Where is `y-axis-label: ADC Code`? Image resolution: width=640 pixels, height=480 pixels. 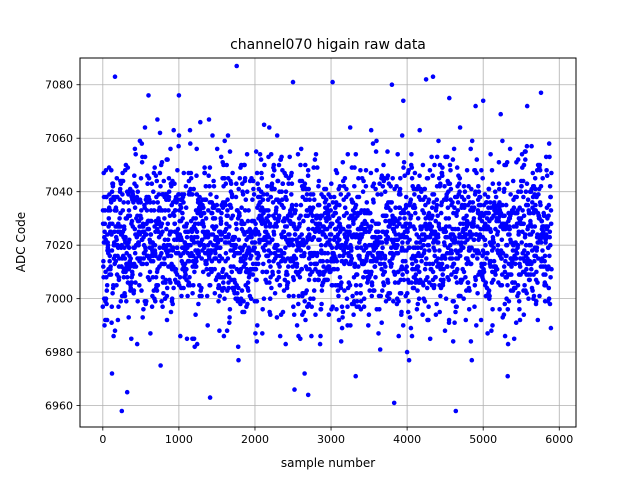
y-axis-label: ADC Code is located at coordinates (21, 242).